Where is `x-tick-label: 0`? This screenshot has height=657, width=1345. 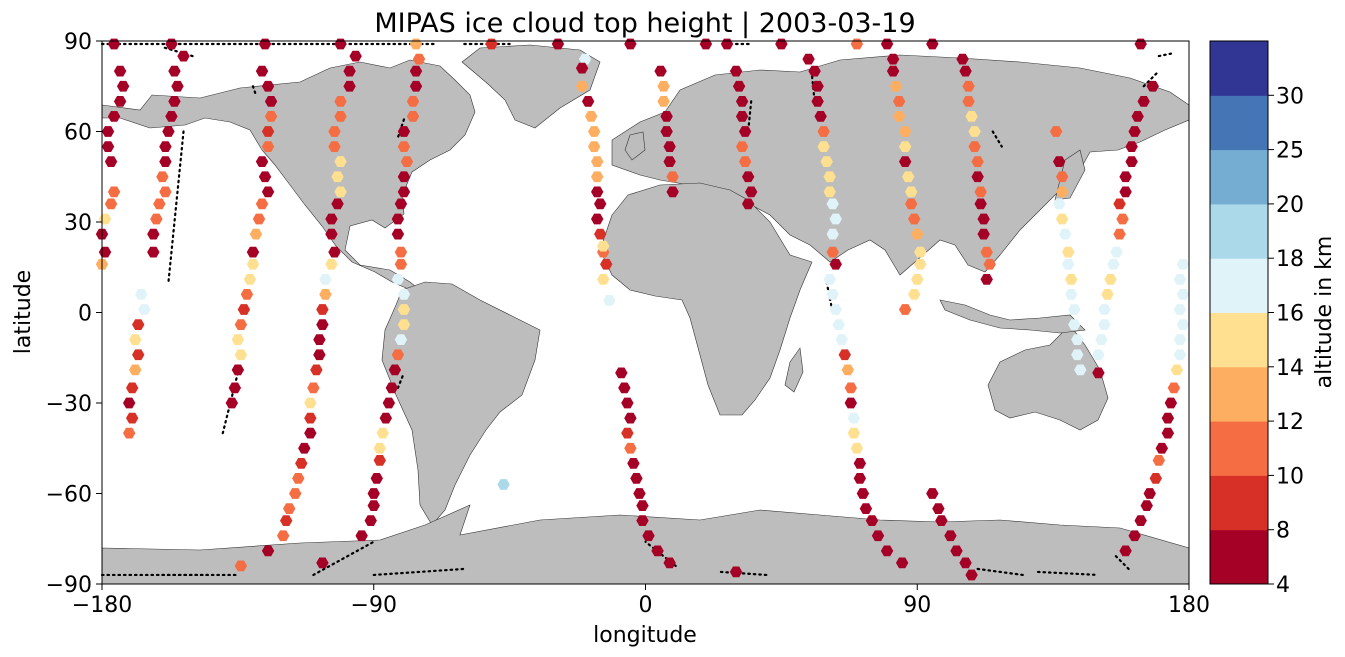 x-tick-label: 0 is located at coordinates (646, 605).